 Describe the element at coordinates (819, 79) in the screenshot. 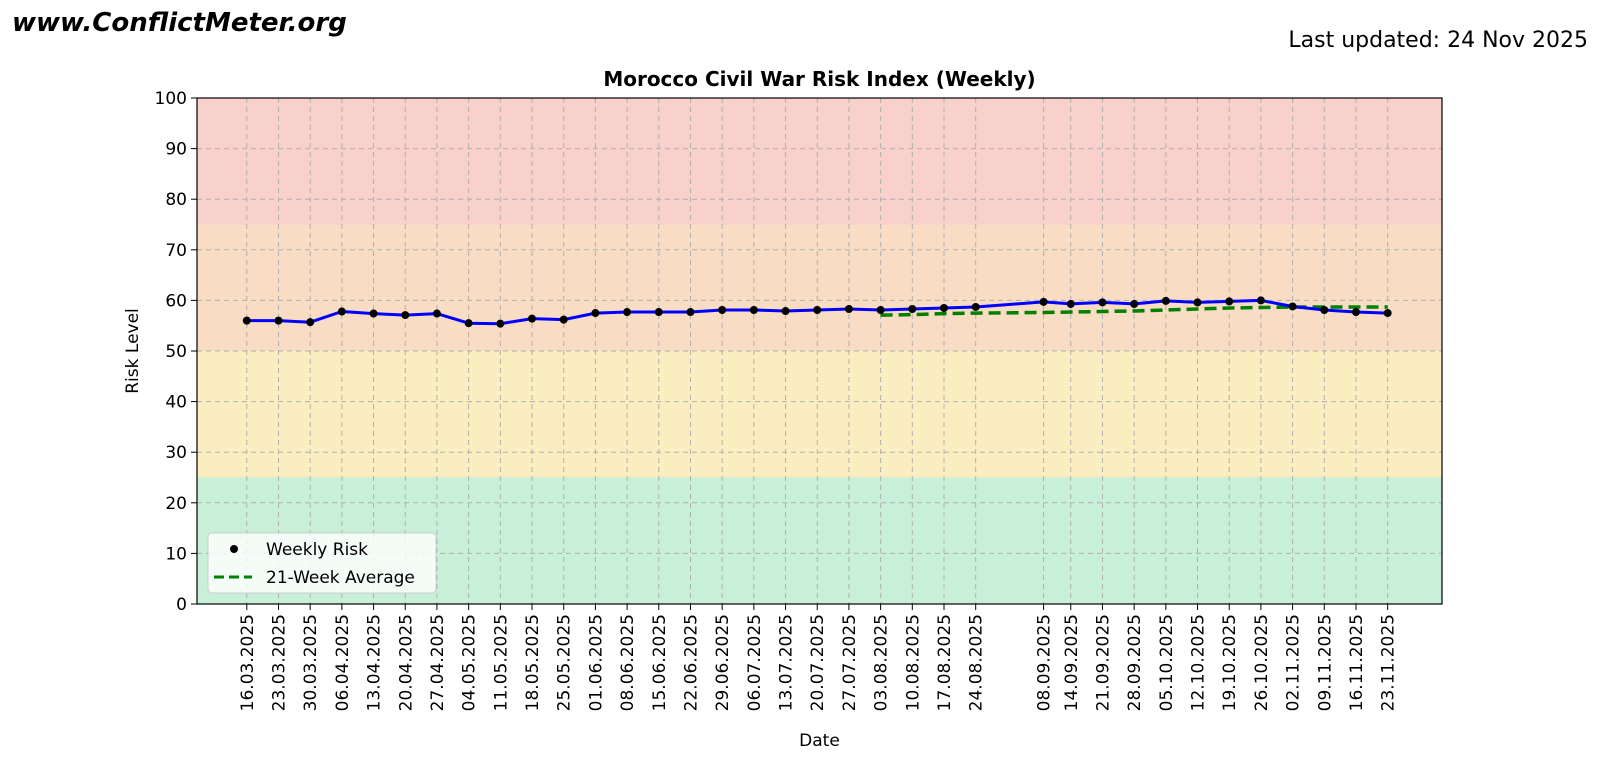

I see `chart-title: Morocco Civil War Risk Index (Weekly)` at that location.